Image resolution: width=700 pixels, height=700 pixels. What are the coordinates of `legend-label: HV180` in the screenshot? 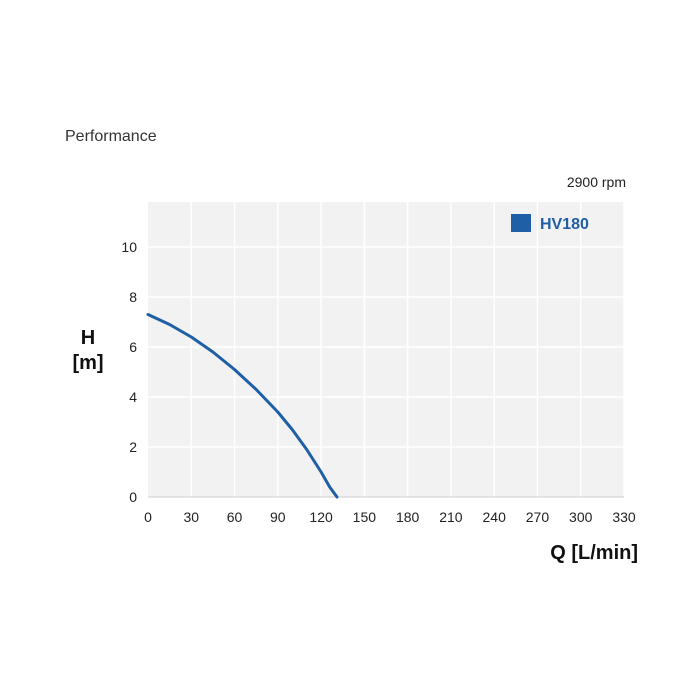 It's located at (564, 224).